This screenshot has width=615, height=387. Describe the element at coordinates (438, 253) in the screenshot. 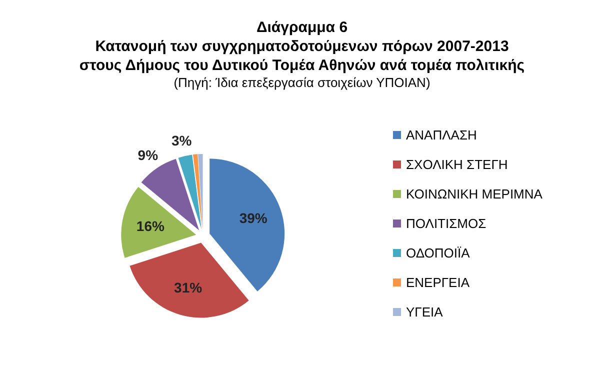

I see `legend-label: ΟΔΟΠΟΙΪΑ` at that location.